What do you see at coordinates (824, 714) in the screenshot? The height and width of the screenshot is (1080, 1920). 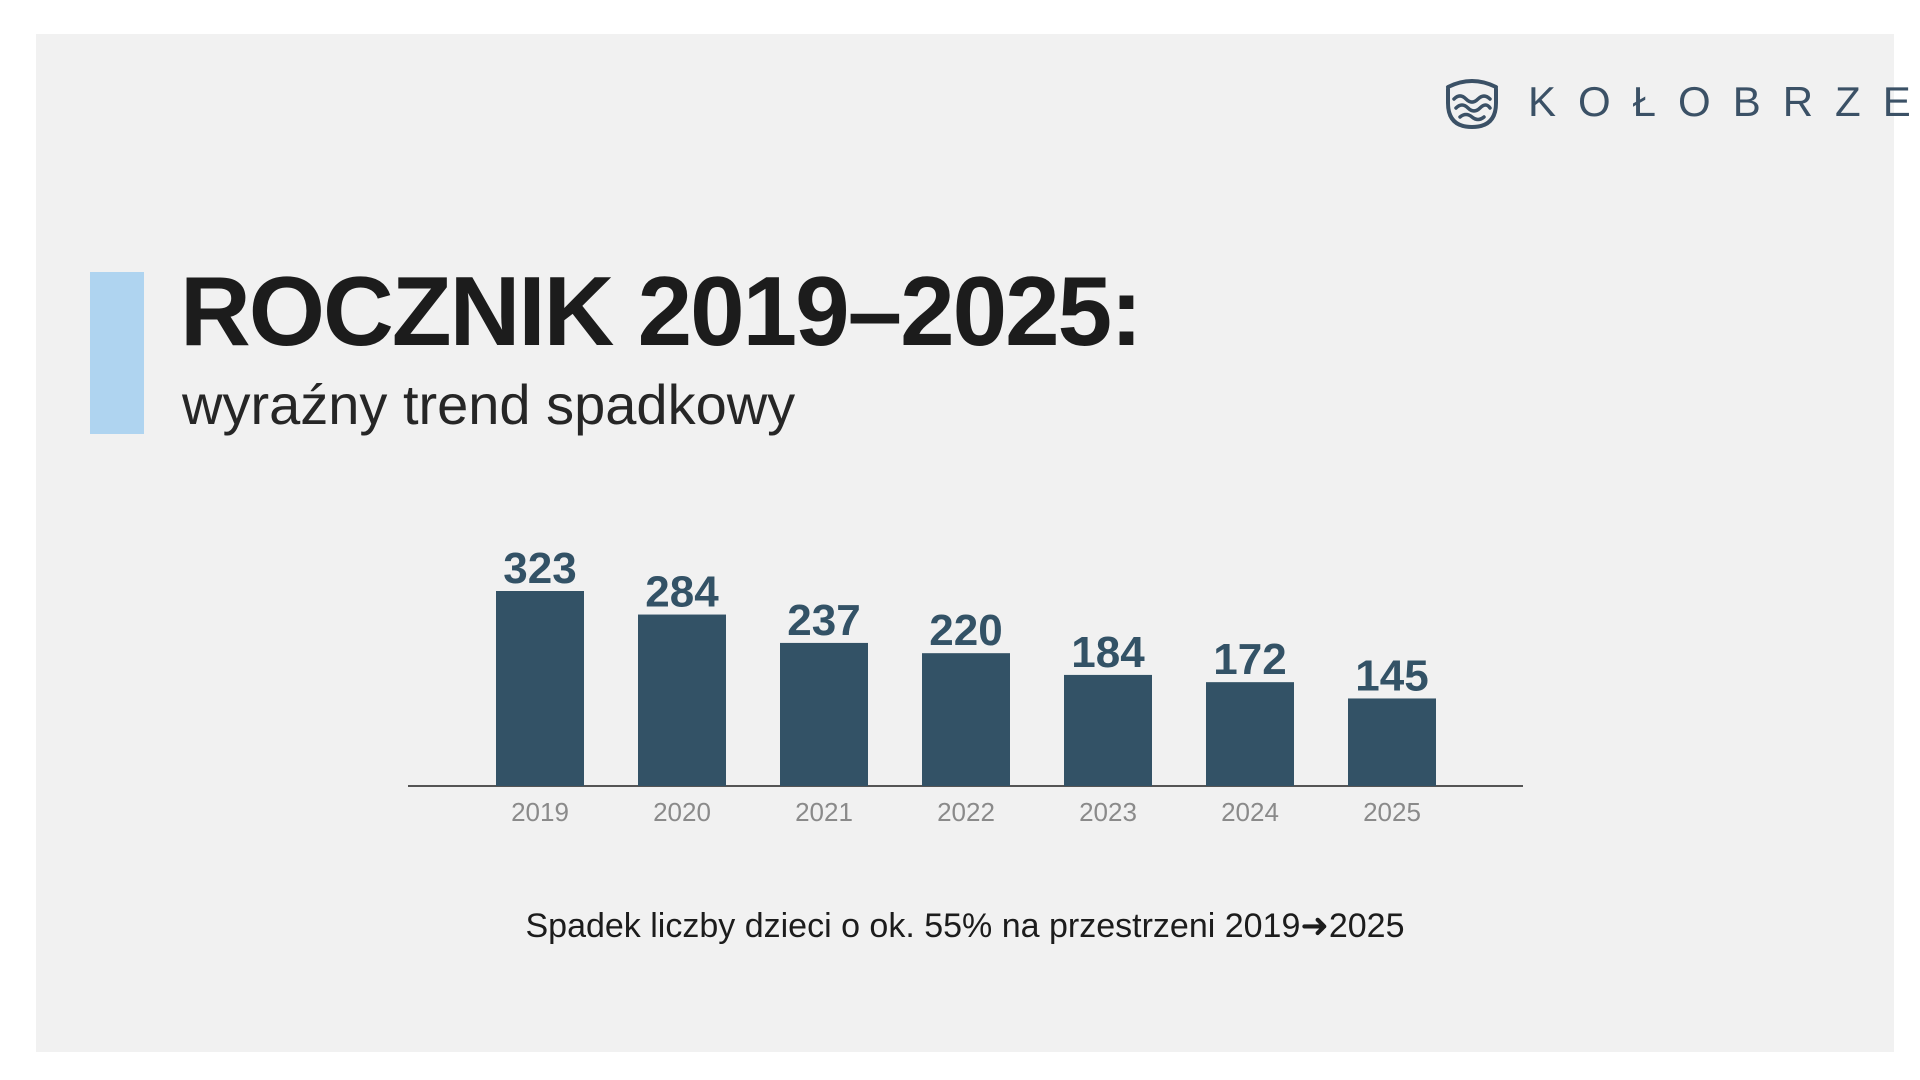 I see `bar-2021` at bounding box center [824, 714].